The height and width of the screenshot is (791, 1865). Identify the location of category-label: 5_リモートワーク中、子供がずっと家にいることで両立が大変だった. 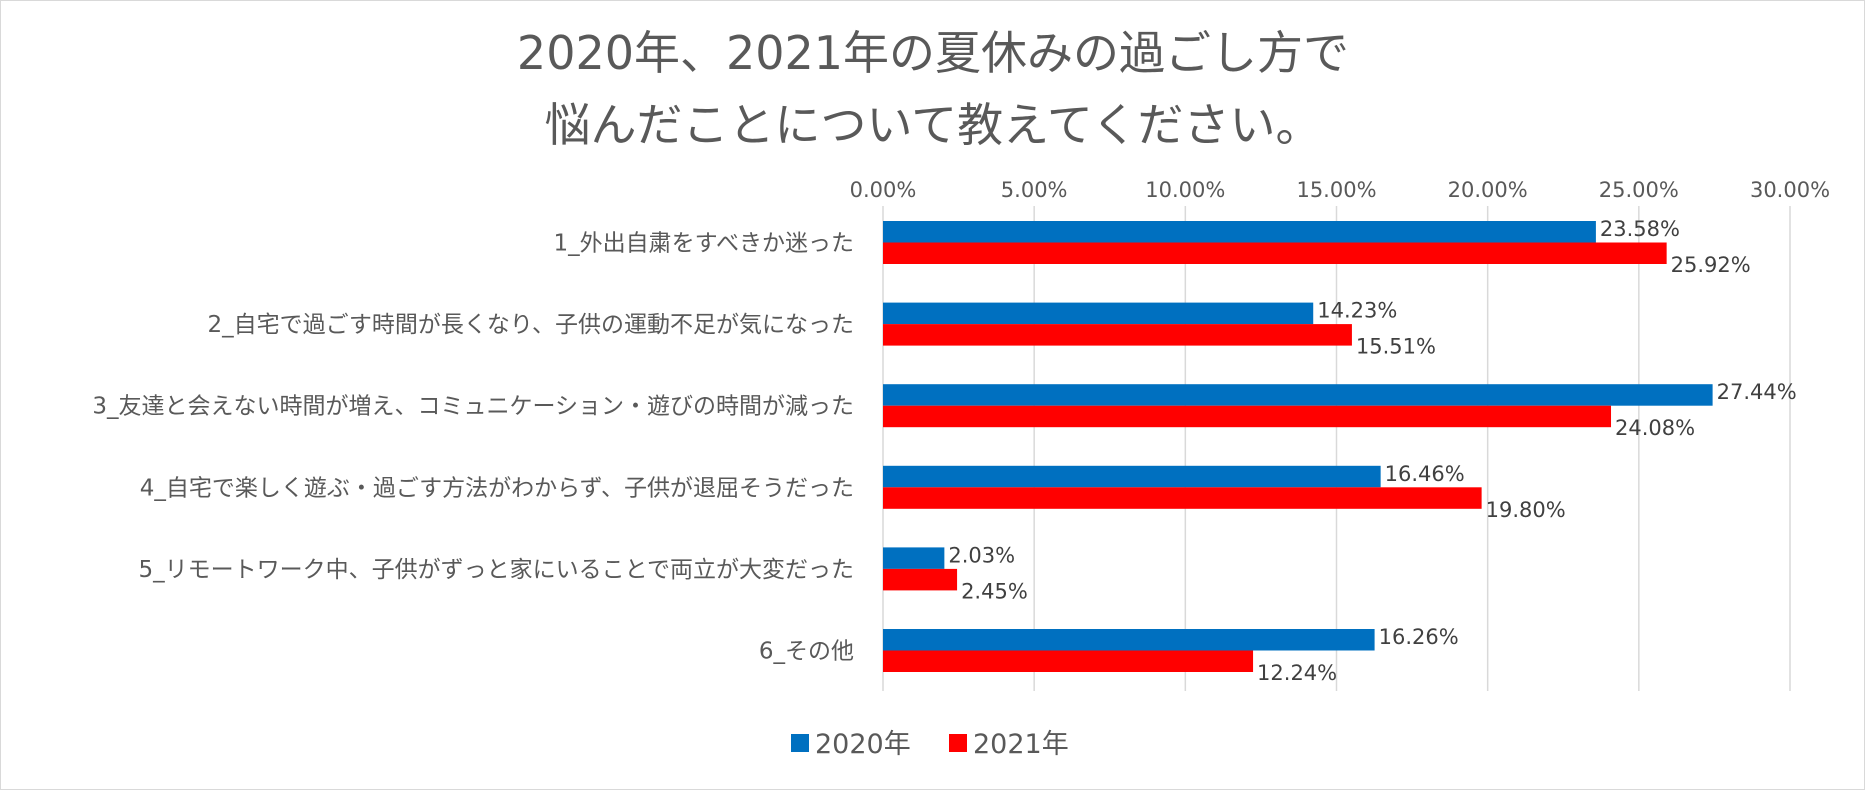
(496, 570).